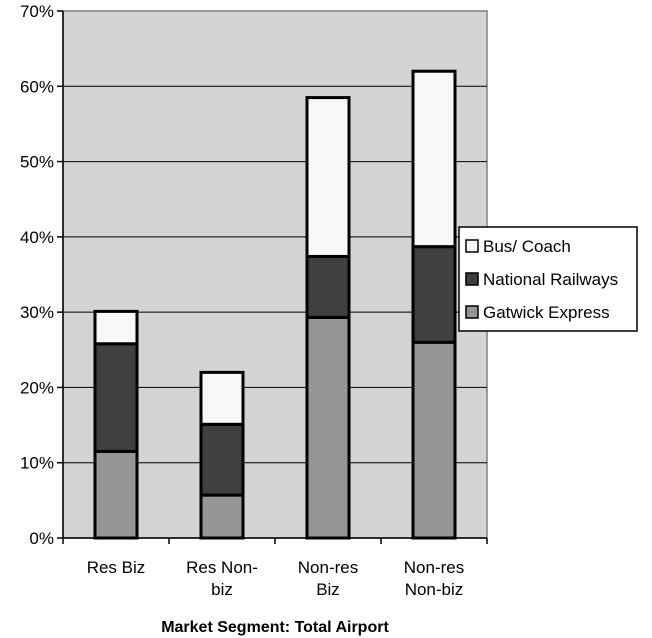 This screenshot has height=638, width=652. Describe the element at coordinates (37, 11) in the screenshot. I see `y-tick-label: 70%` at that location.